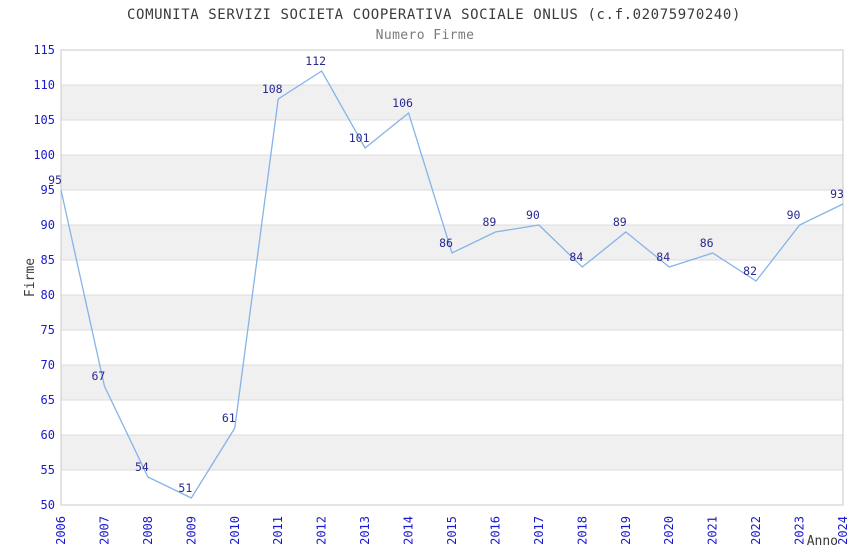  What do you see at coordinates (44, 85) in the screenshot?
I see `y-tick-label: 110` at bounding box center [44, 85].